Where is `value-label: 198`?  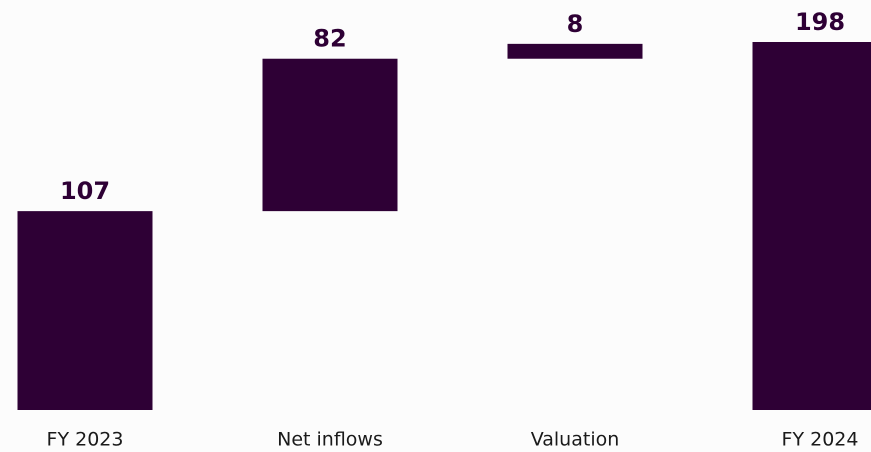 value-label: 198 is located at coordinates (820, 22).